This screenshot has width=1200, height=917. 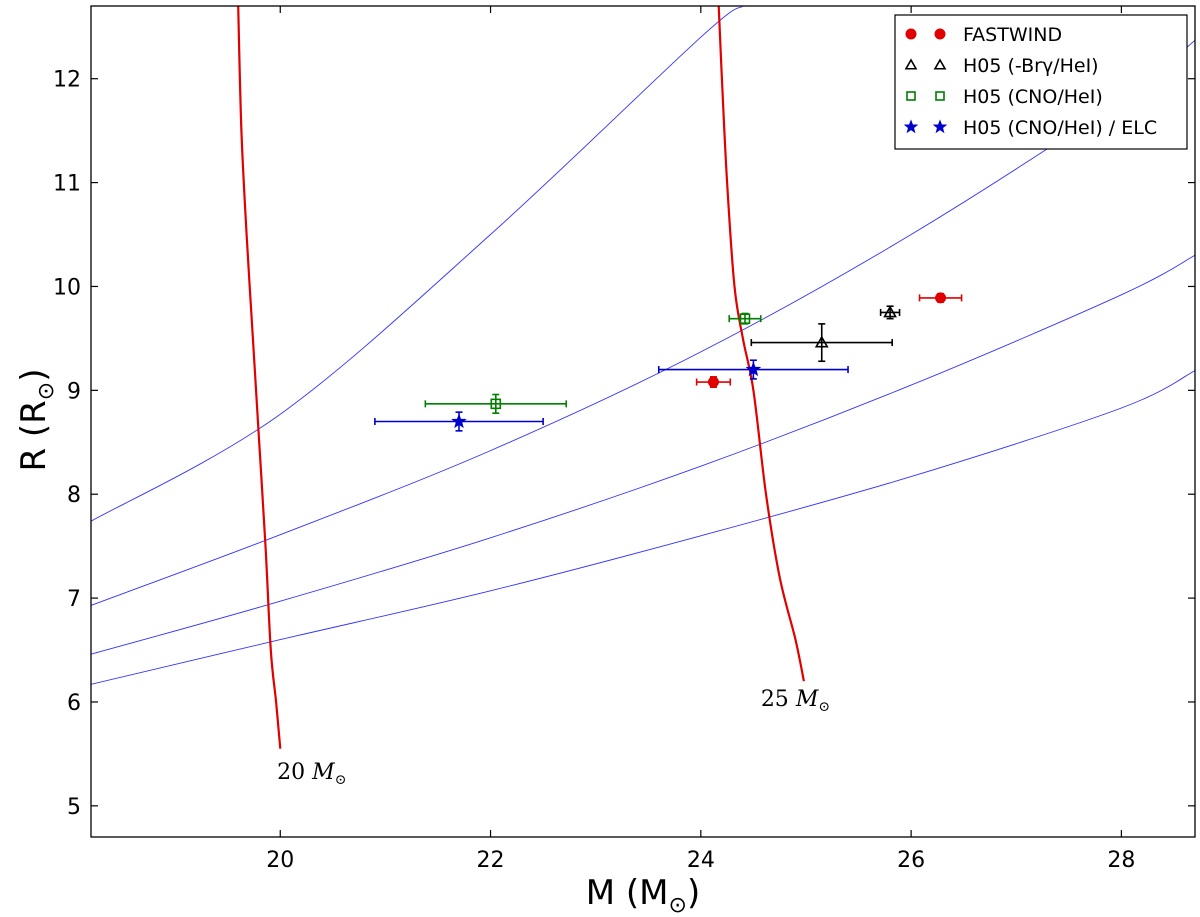 What do you see at coordinates (911, 860) in the screenshot?
I see `x-tick-label: 26` at bounding box center [911, 860].